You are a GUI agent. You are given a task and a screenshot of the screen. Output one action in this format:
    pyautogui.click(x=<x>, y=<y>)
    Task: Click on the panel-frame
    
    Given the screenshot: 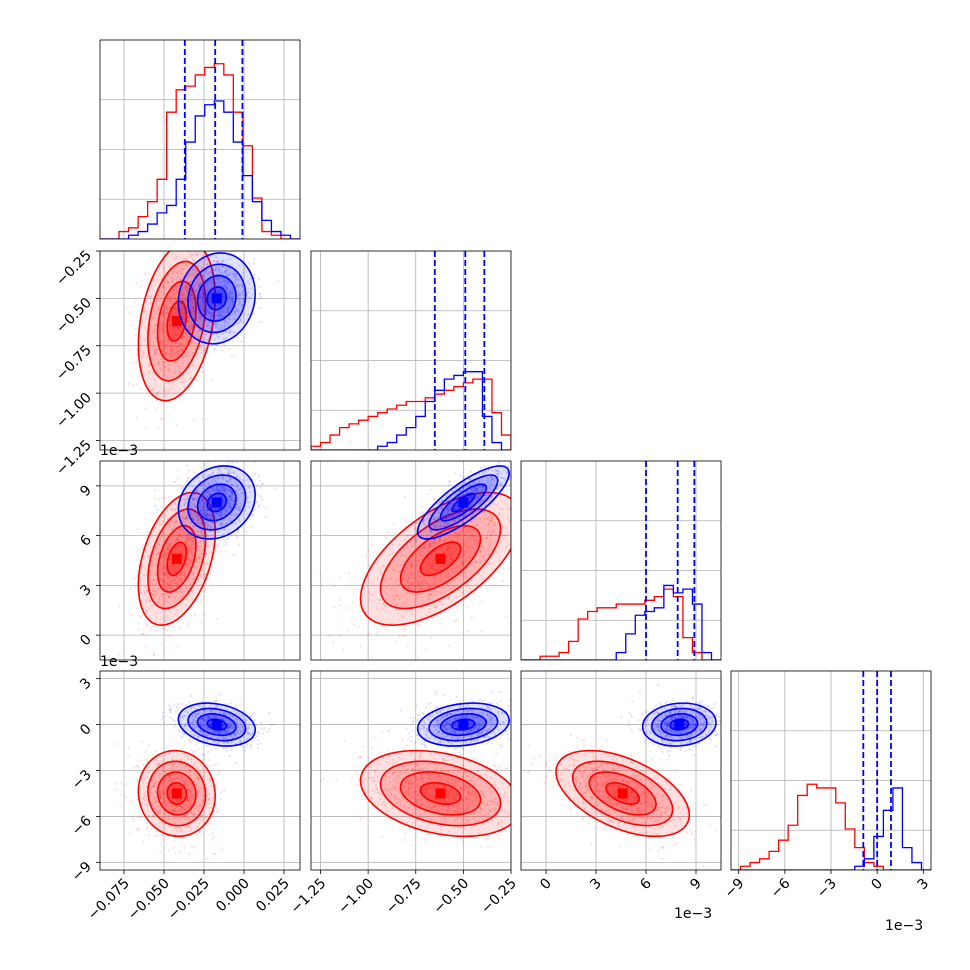 What is the action you would take?
    pyautogui.click(x=200, y=350)
    